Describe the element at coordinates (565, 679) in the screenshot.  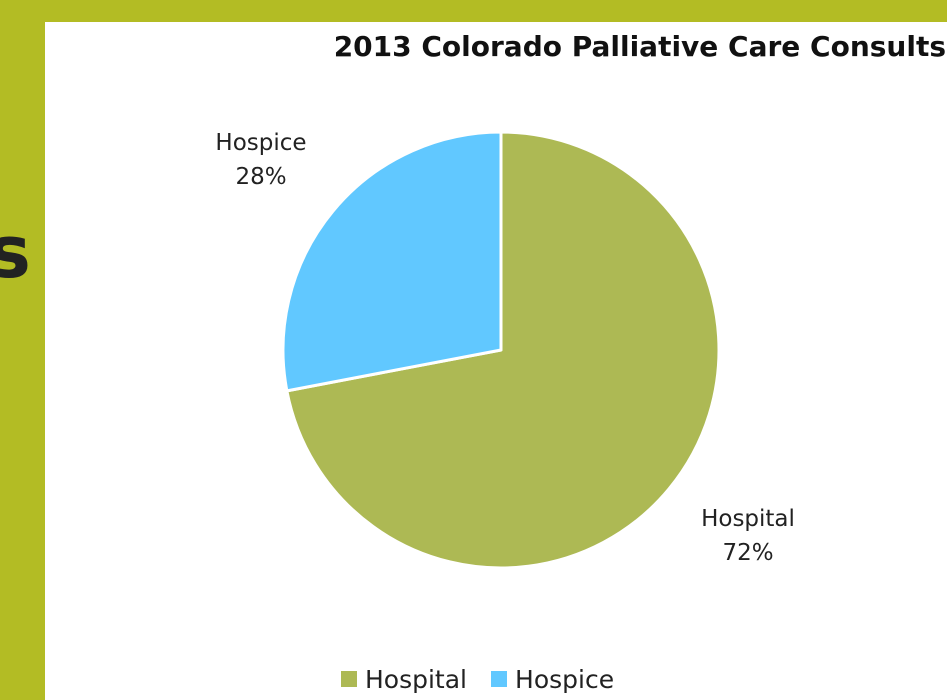
I see `legend-label-hospice: Hospice` at that location.